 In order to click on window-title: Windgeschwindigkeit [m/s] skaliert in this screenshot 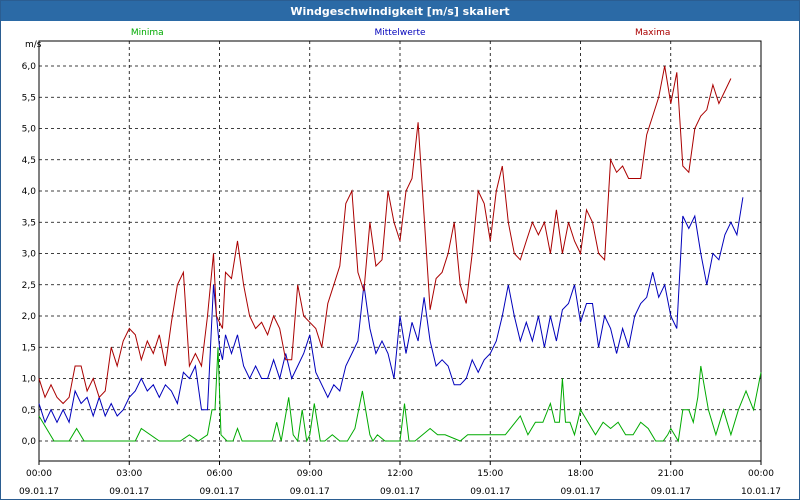, I will do `click(400, 11)`.